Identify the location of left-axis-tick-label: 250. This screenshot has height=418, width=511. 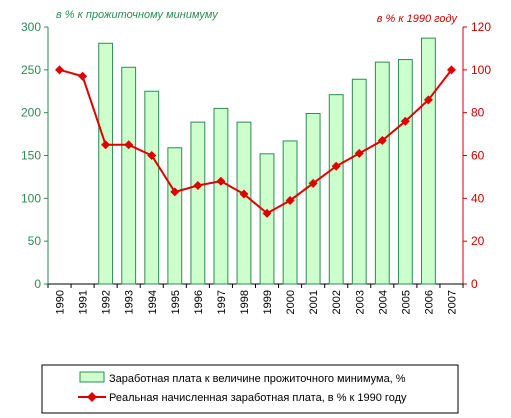
(31, 70).